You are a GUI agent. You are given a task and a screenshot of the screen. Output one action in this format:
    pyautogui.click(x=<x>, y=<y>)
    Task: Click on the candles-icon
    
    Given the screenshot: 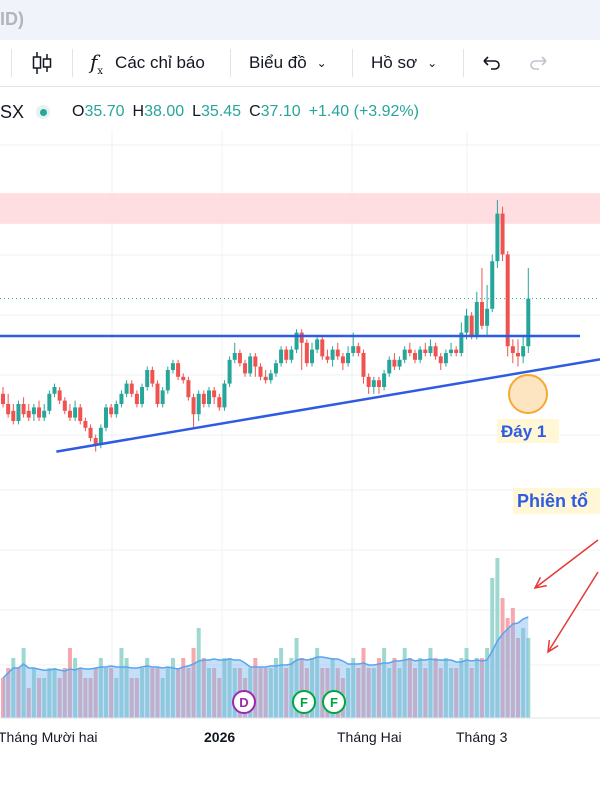 What is the action you would take?
    pyautogui.click(x=42, y=63)
    